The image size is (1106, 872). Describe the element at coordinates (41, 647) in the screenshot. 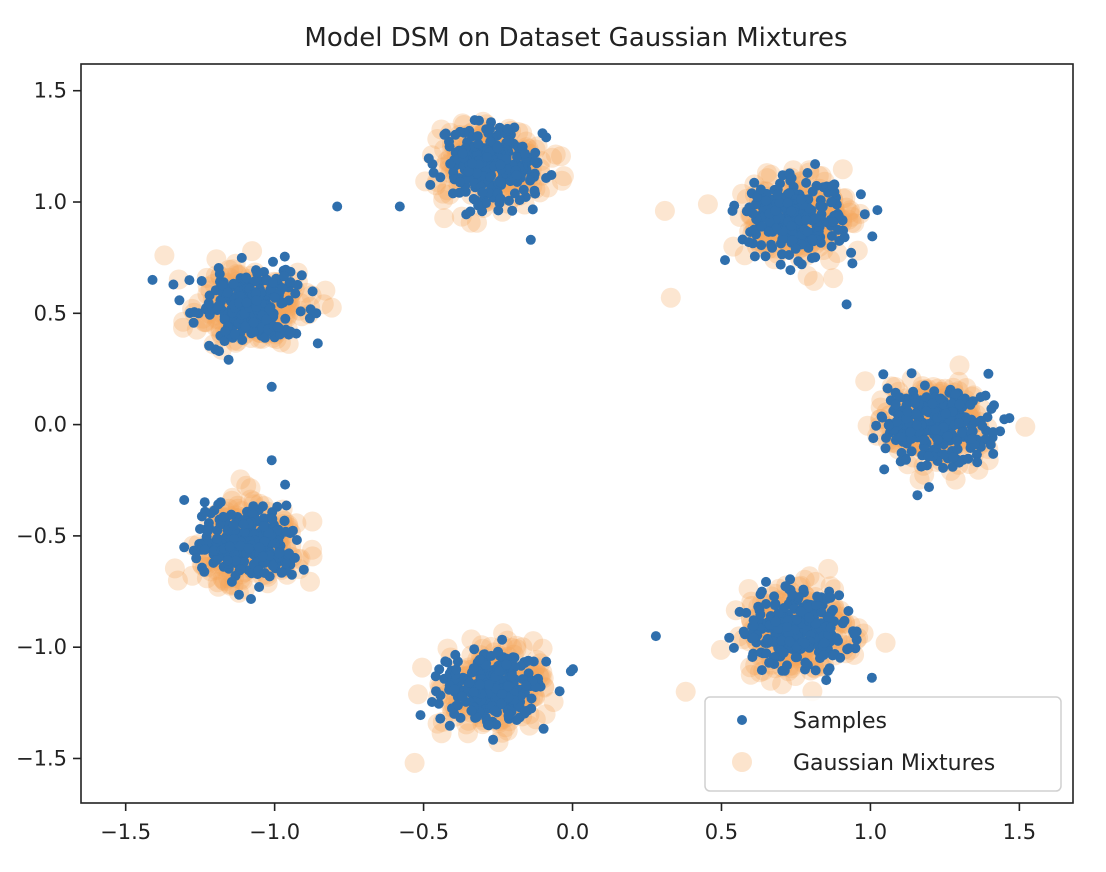

I see `y-tick-label: −1.0` at that location.